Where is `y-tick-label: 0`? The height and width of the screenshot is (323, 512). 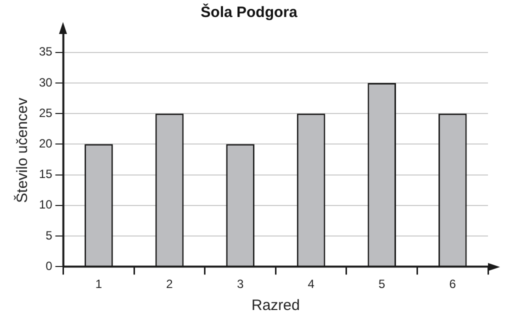 y-tick-label: 0 is located at coordinates (49, 265).